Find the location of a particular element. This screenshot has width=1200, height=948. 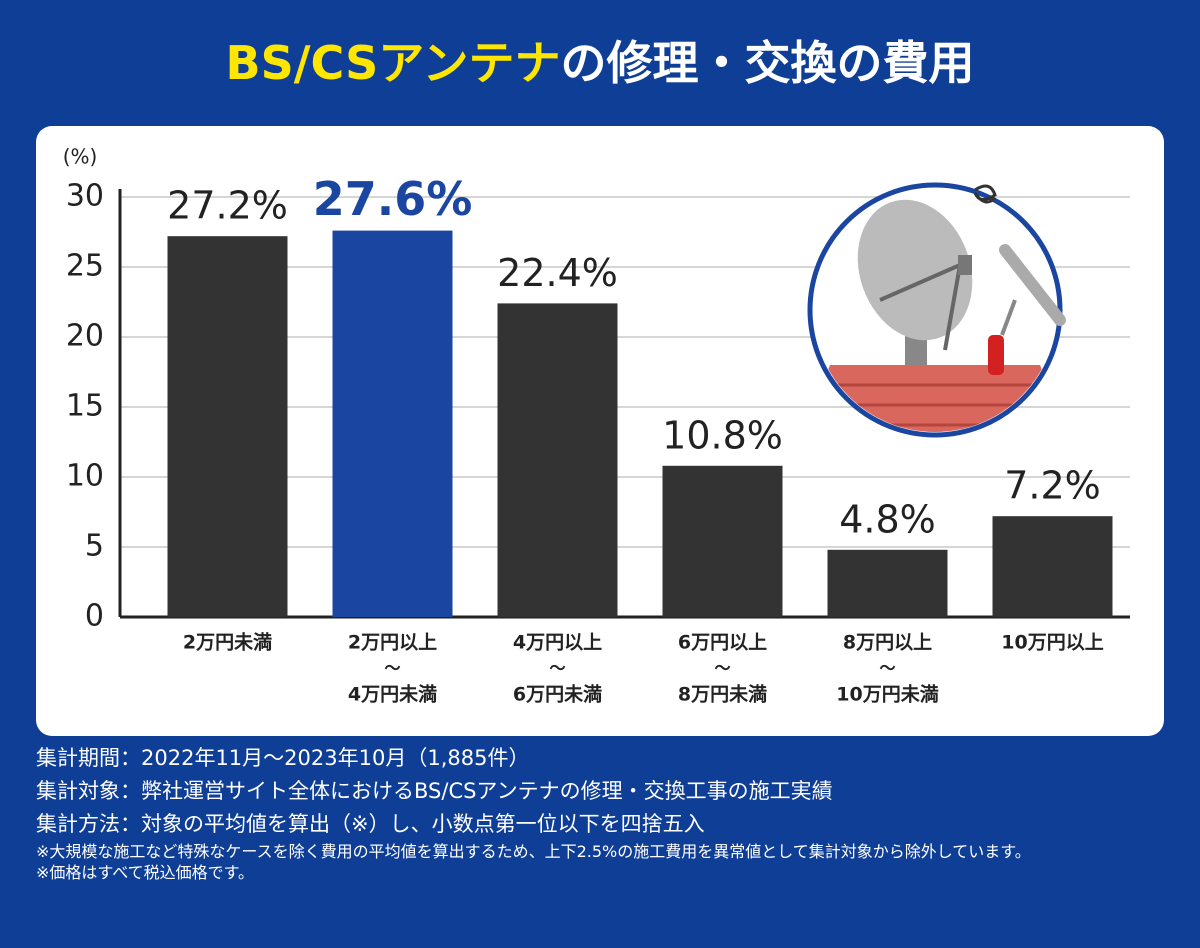

x-tick-label: 4万円以上 is located at coordinates (557, 643).